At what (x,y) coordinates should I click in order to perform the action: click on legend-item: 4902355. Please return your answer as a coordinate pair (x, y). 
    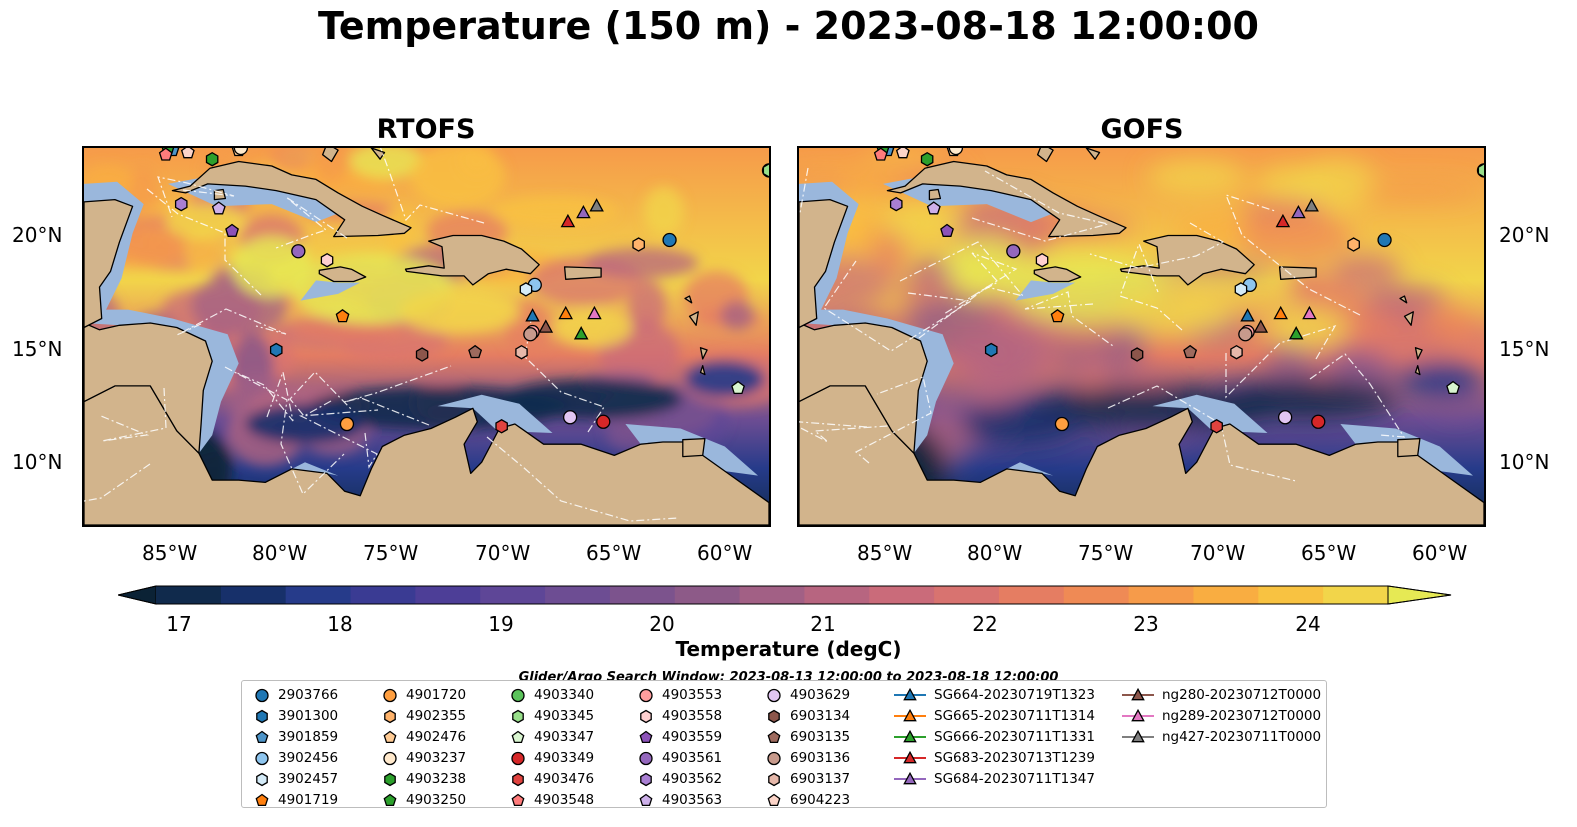
    Looking at the image, I should click on (424, 716).